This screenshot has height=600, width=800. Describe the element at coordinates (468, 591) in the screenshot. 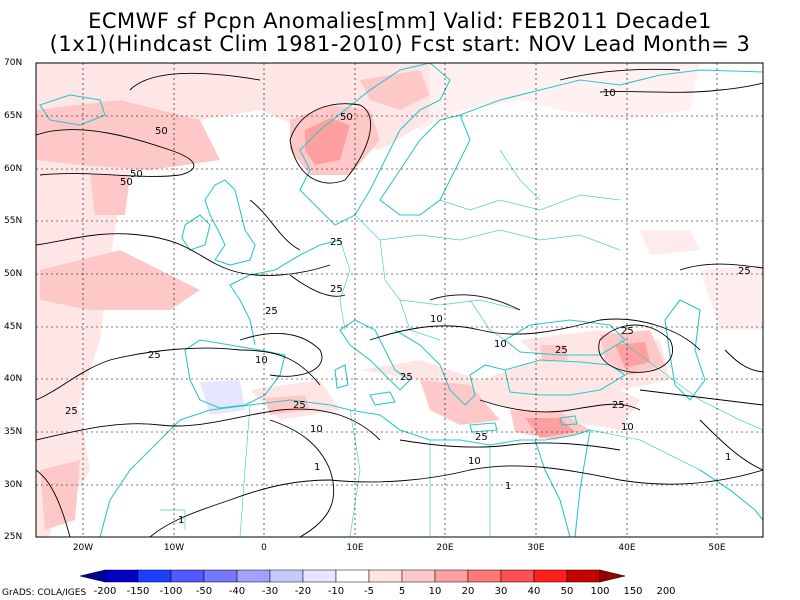

I see `color-bar-label: 20` at that location.